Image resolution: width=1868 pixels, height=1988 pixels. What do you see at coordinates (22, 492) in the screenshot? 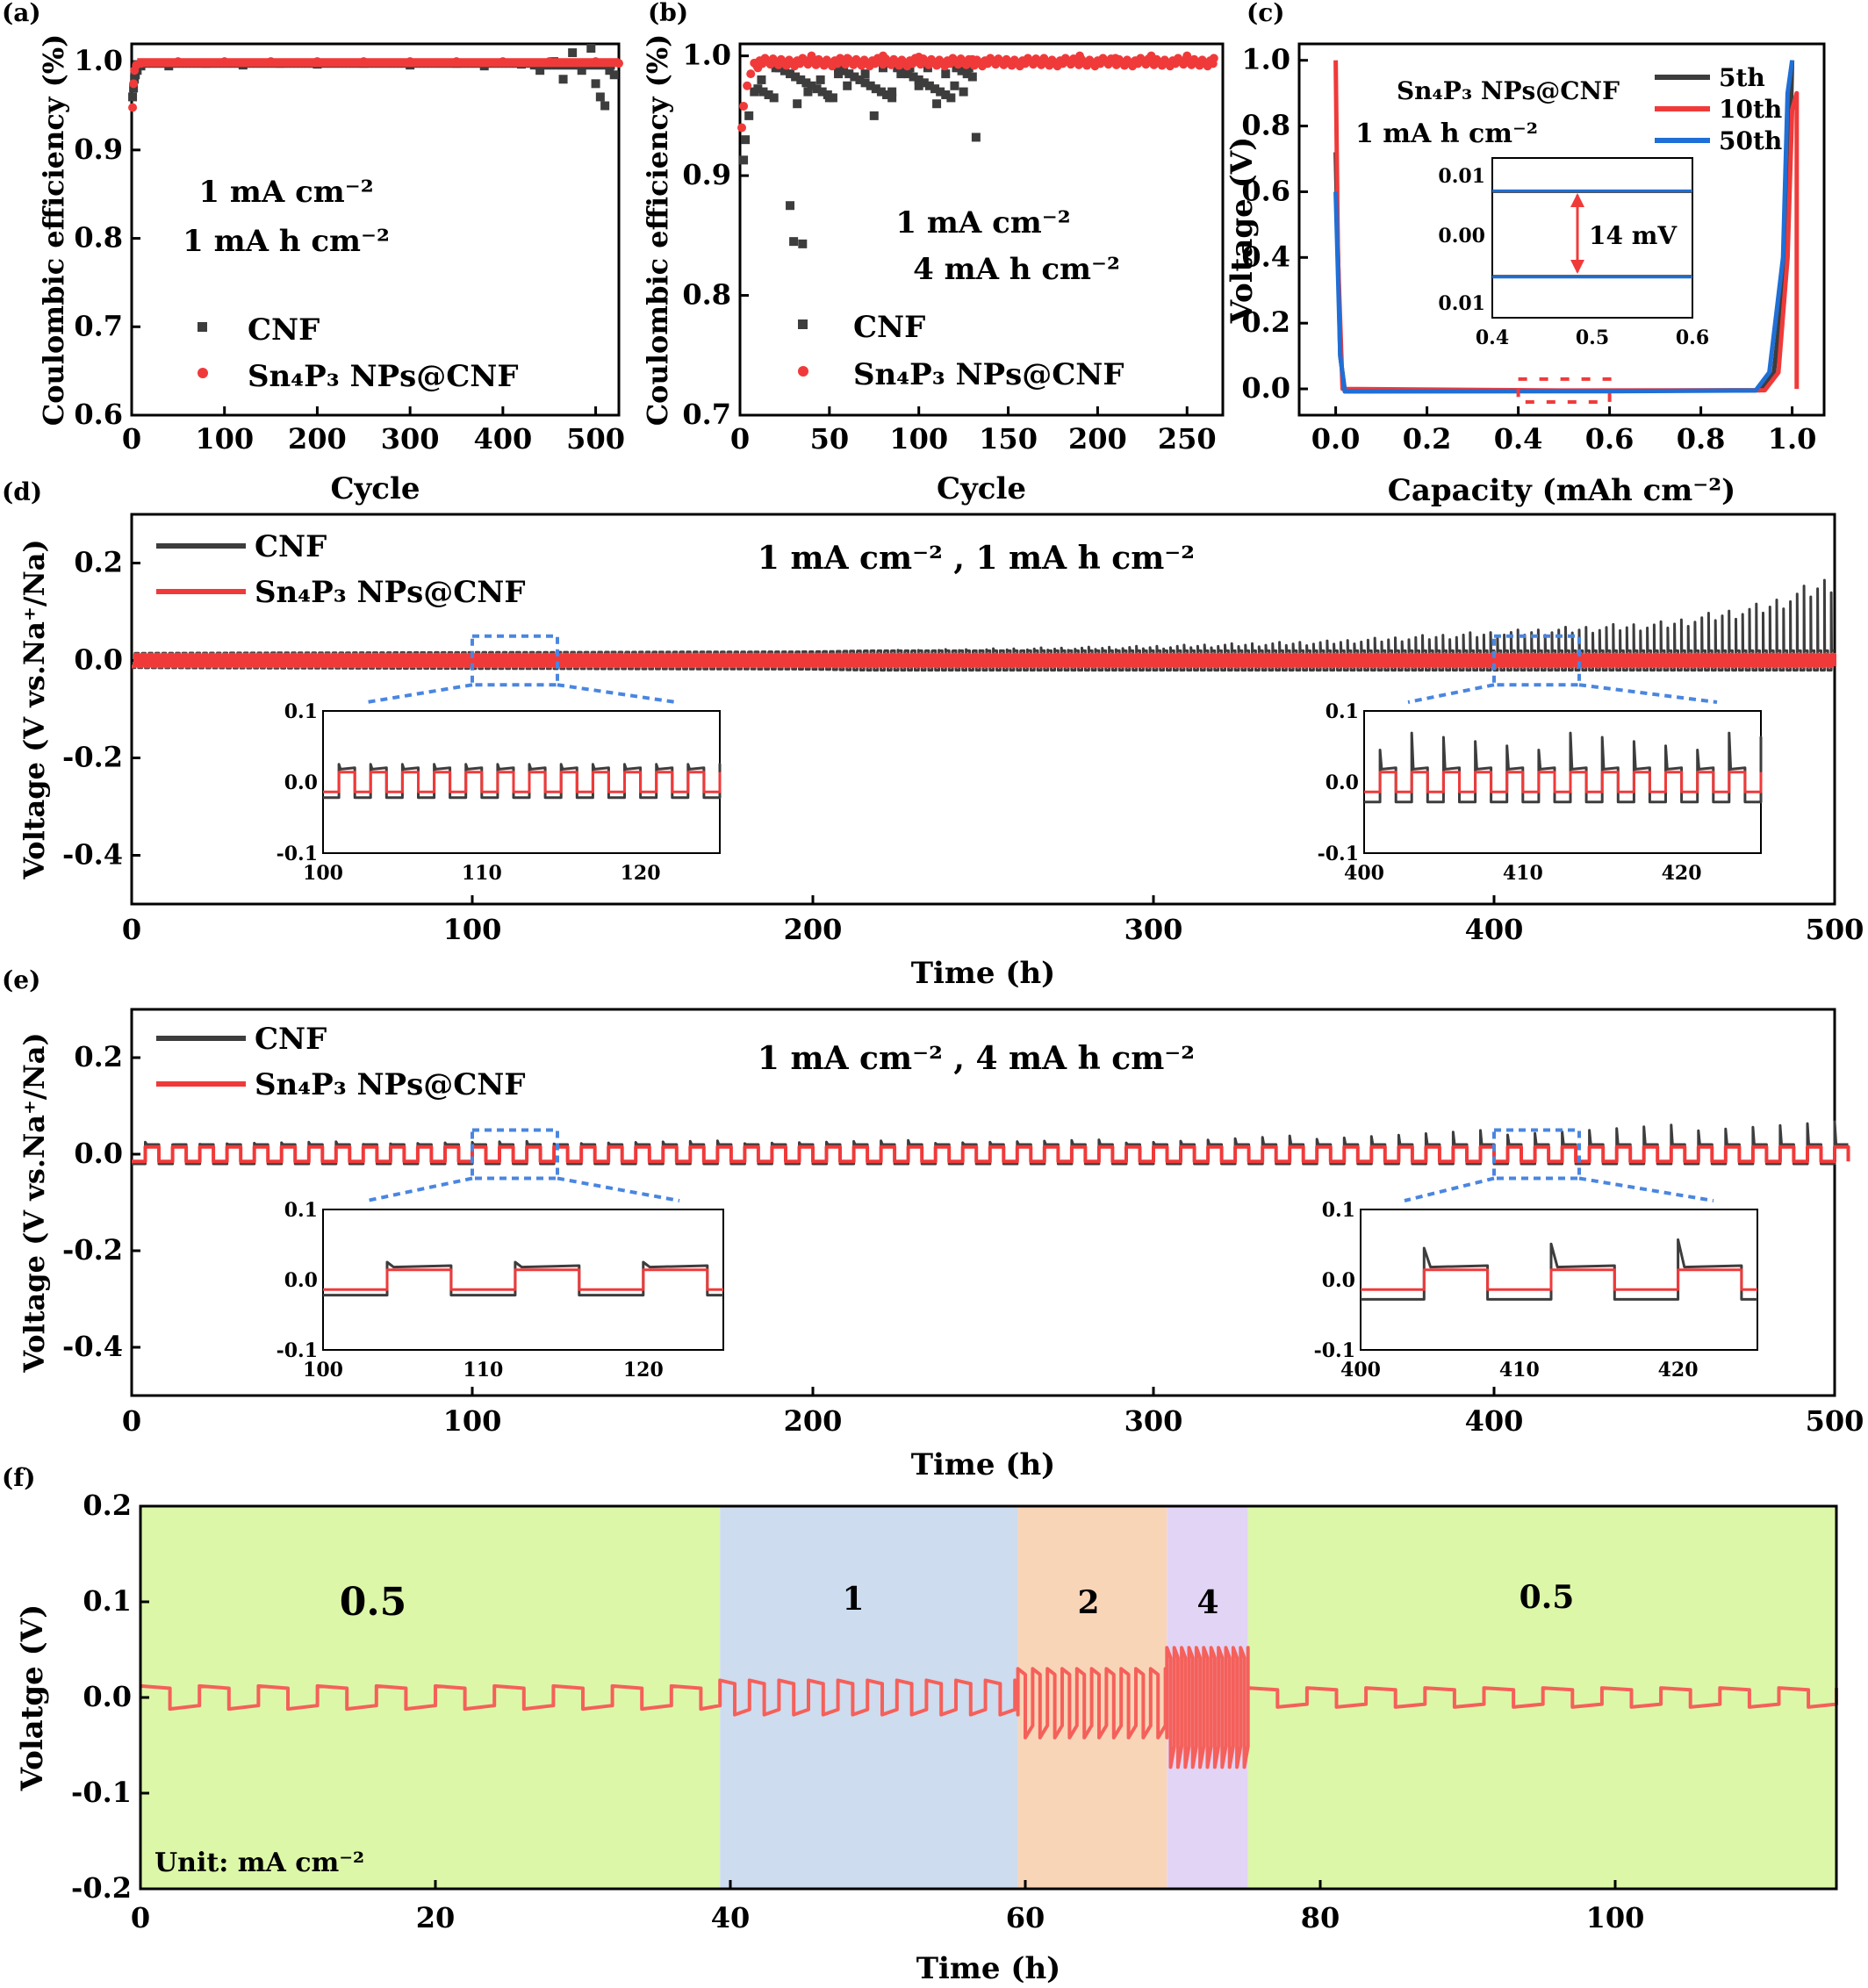
I see `panel-d-label: (d)` at bounding box center [22, 492].